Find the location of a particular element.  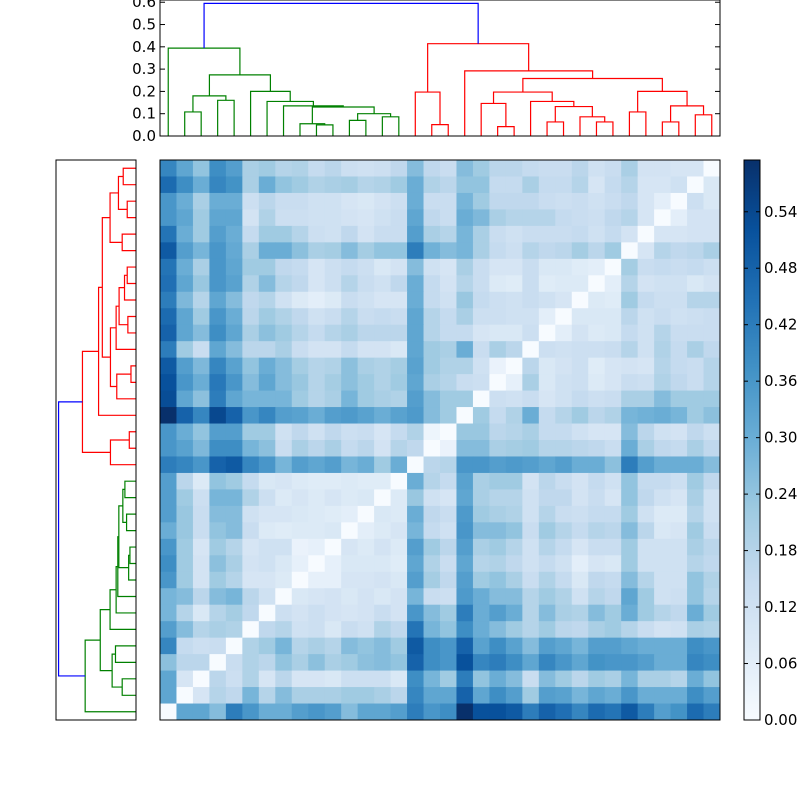

colorbar-gradient is located at coordinates (752, 440).